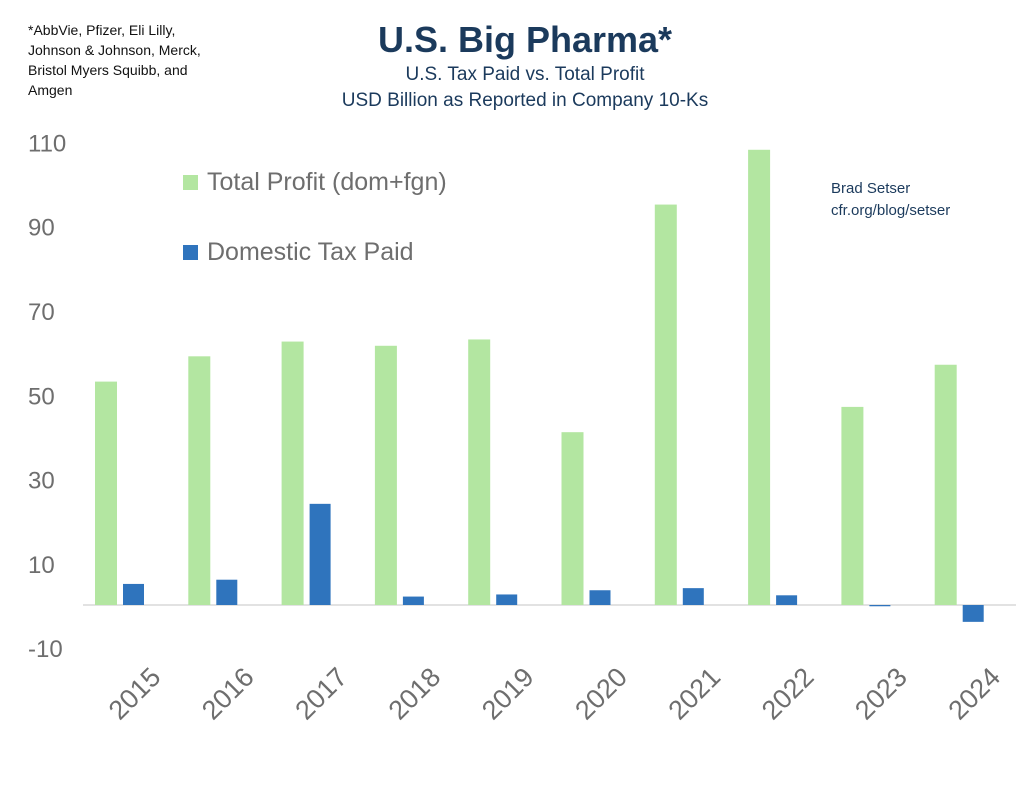  I want to click on profit-bar-2015, so click(106, 493).